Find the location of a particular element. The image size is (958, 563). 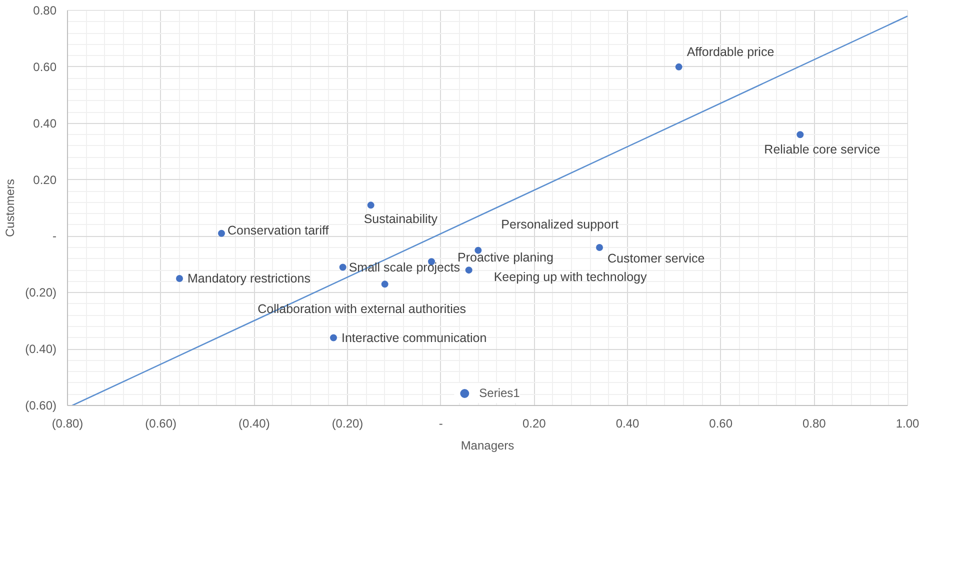

x-tick-label: 0.60 is located at coordinates (721, 423).